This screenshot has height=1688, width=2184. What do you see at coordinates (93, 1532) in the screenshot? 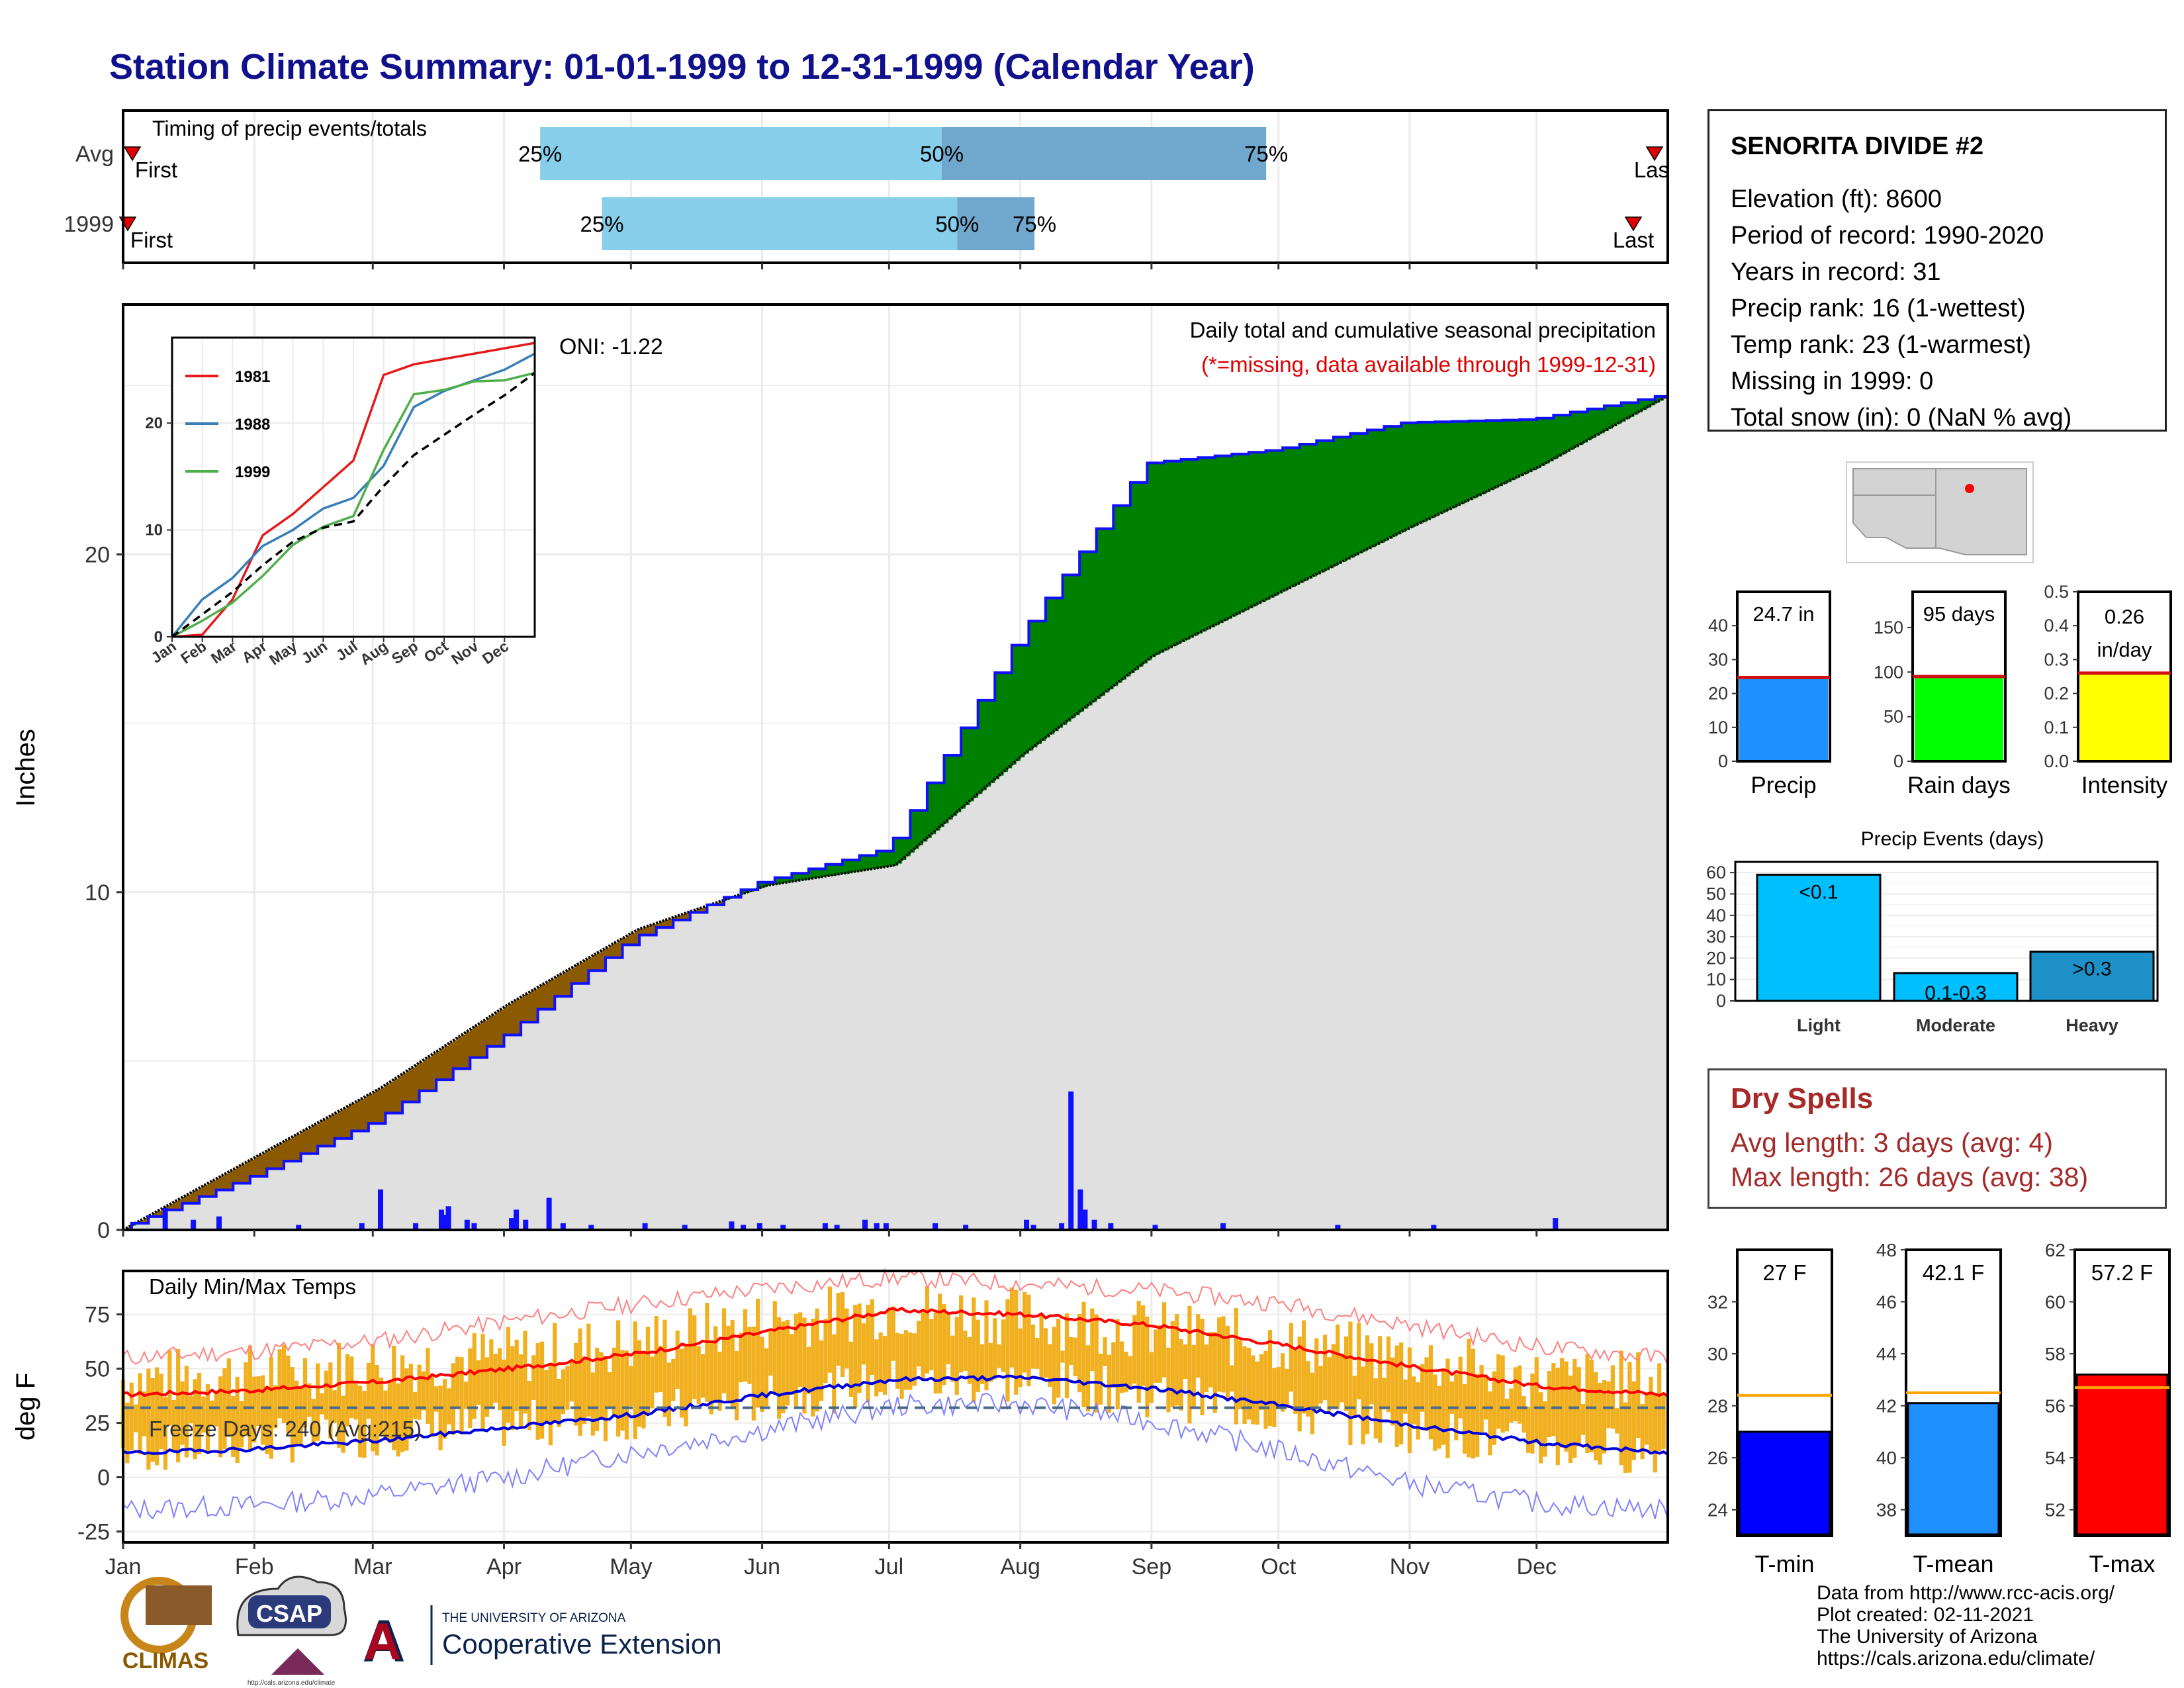
I see `temp-ytick-label: -25` at bounding box center [93, 1532].